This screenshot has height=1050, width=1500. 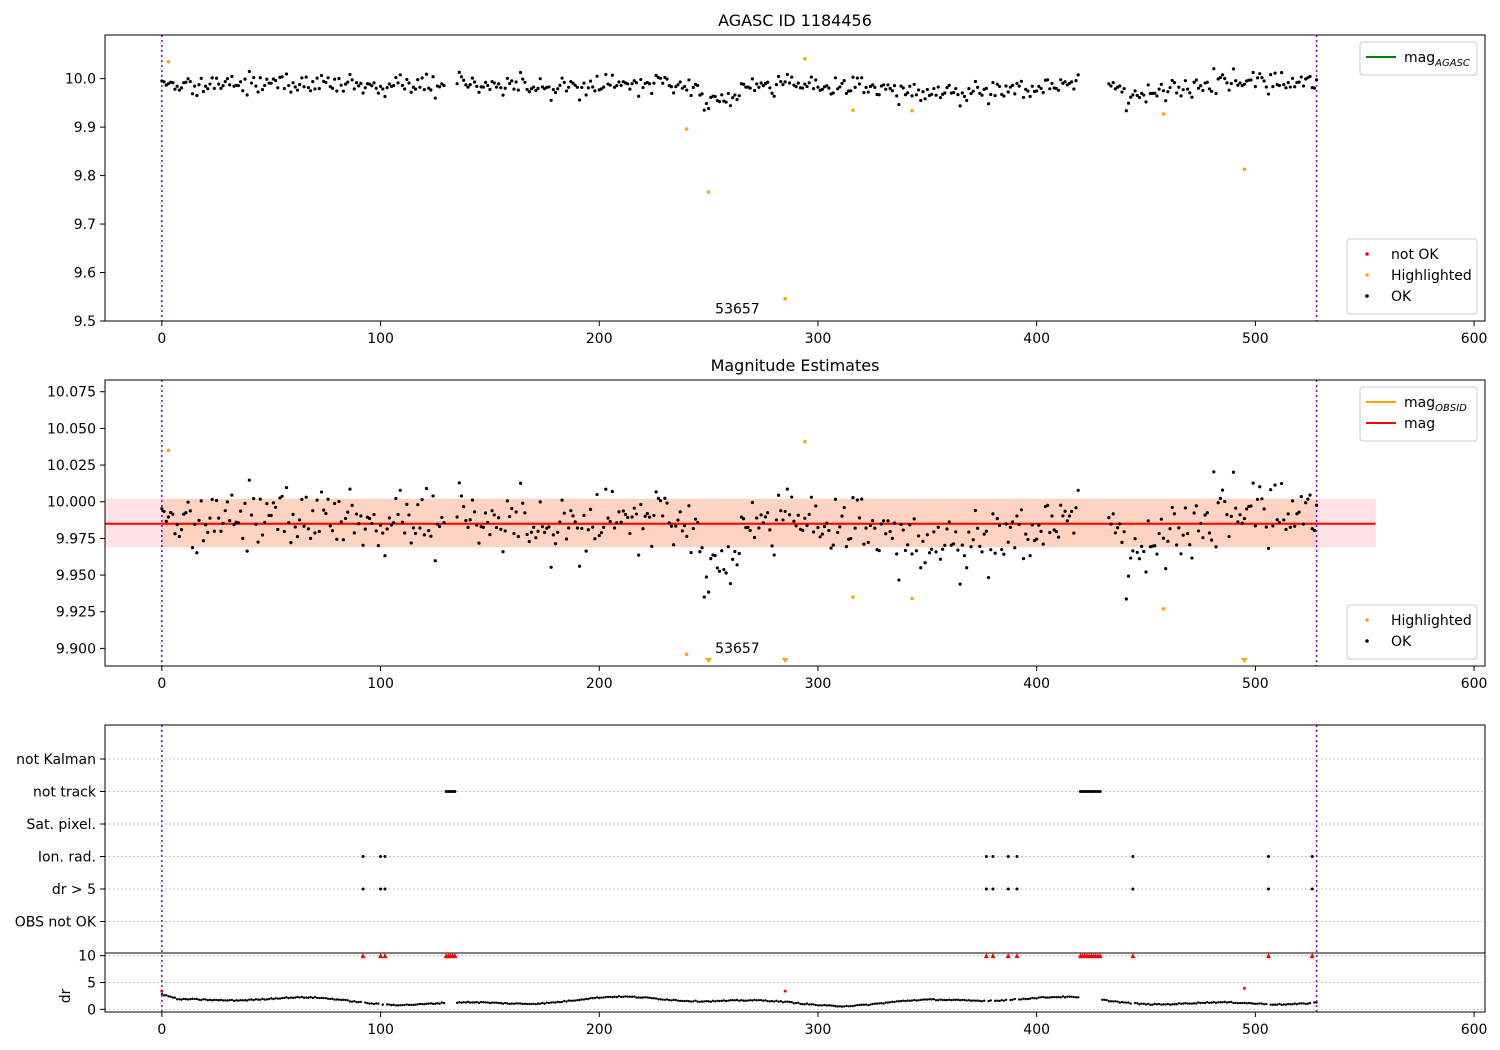 What do you see at coordinates (709, 660) in the screenshot?
I see `highlighted-point-below-axis` at bounding box center [709, 660].